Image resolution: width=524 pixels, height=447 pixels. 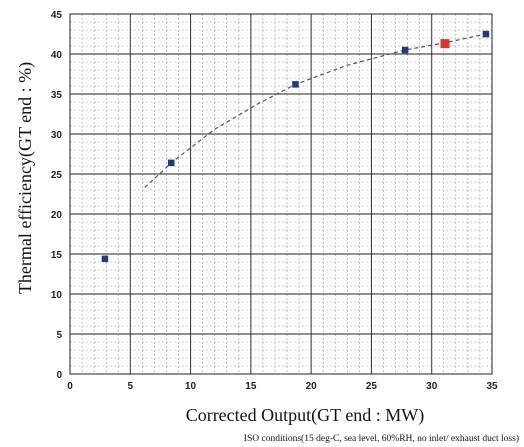 I want to click on y-tick-label: 5, so click(x=59, y=335).